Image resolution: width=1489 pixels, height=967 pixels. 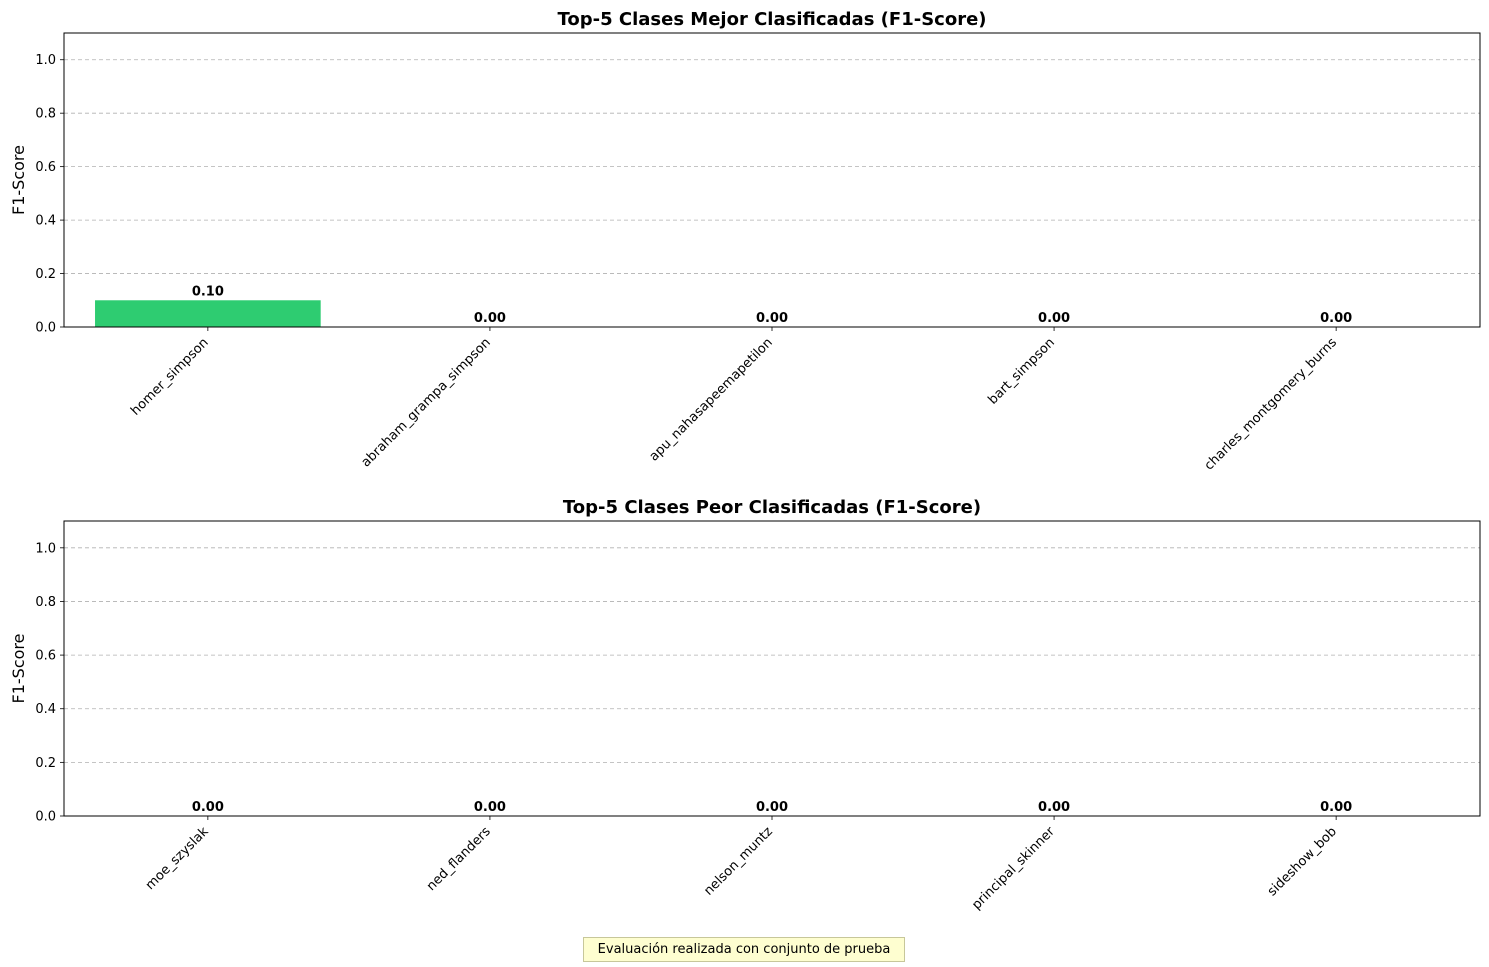 I want to click on x-tick-label: homer_simpson, so click(x=169, y=376).